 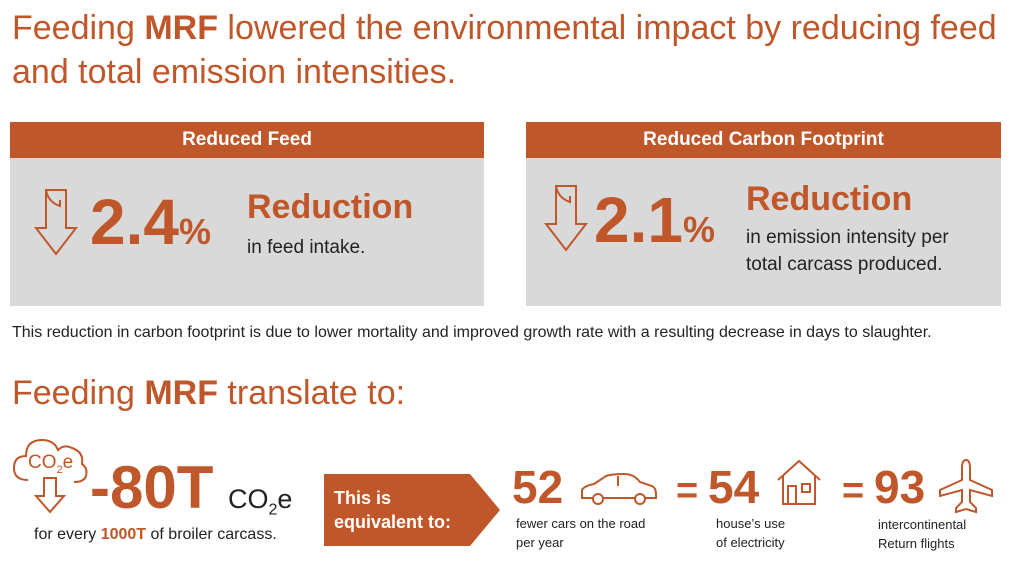 I want to click on carbon-reduction-label: Reduction, so click(x=829, y=199).